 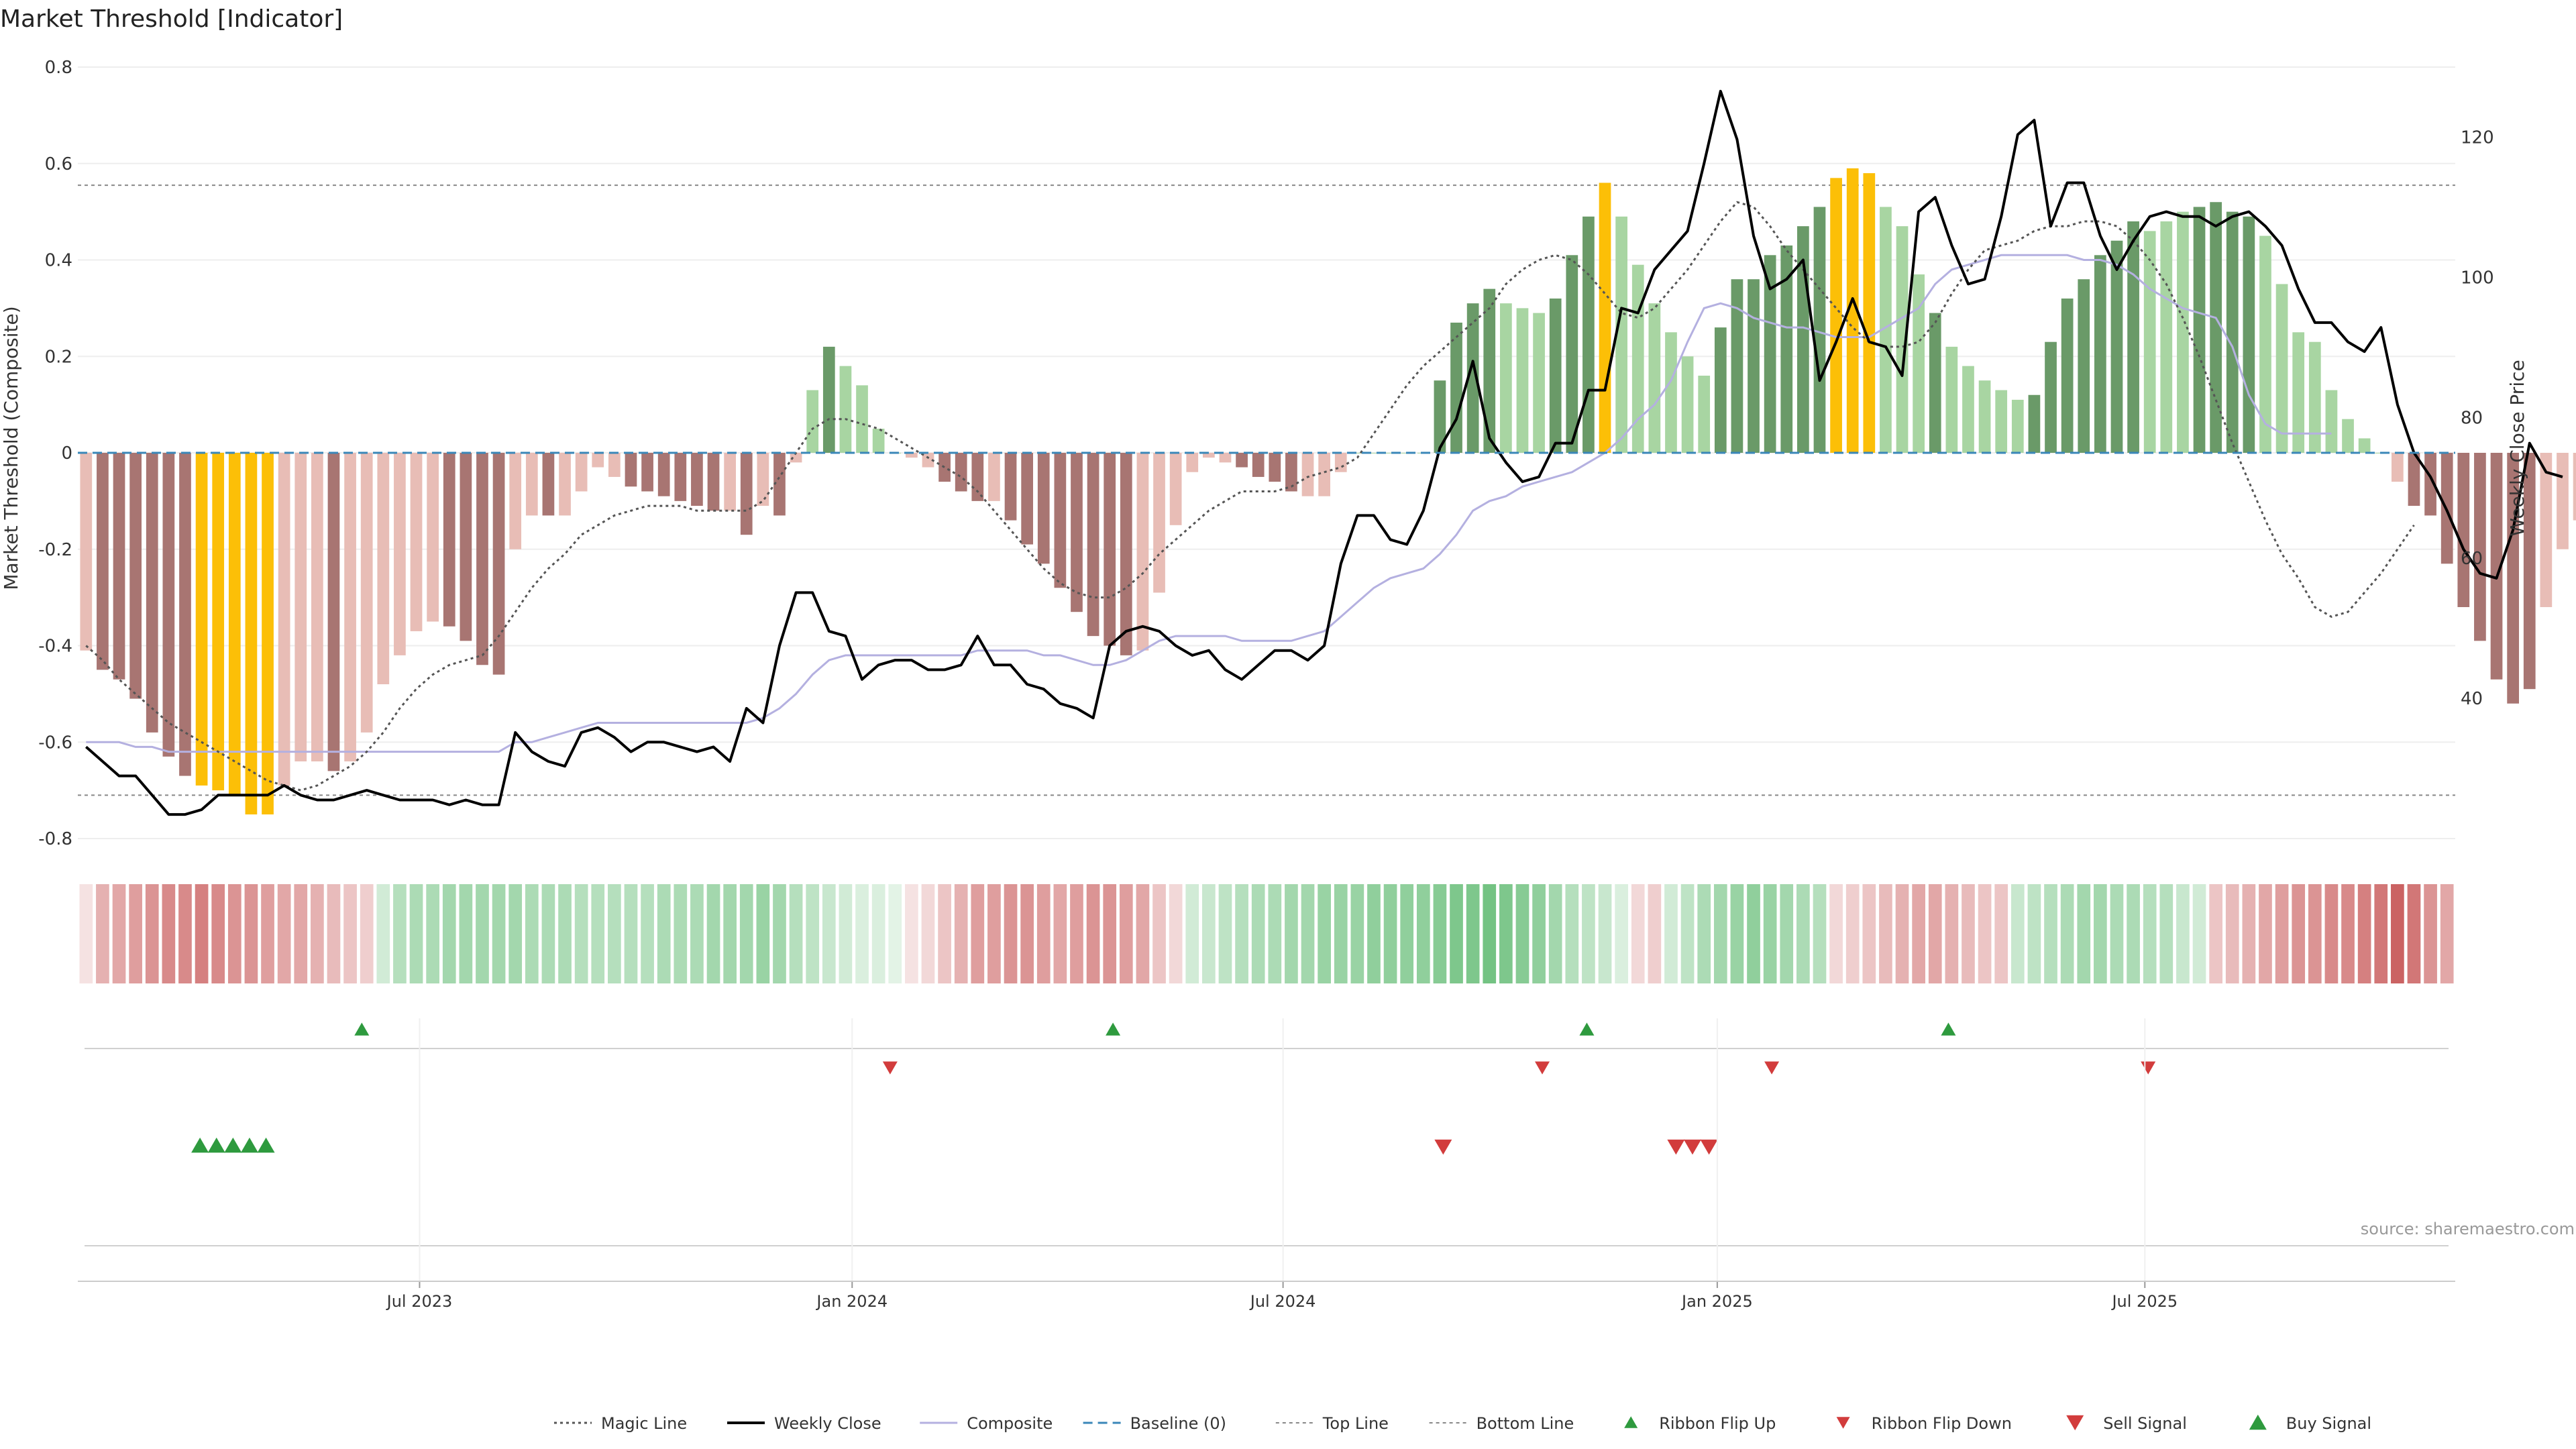 I want to click on ribbon-flip-panel, so click(x=1267, y=1048).